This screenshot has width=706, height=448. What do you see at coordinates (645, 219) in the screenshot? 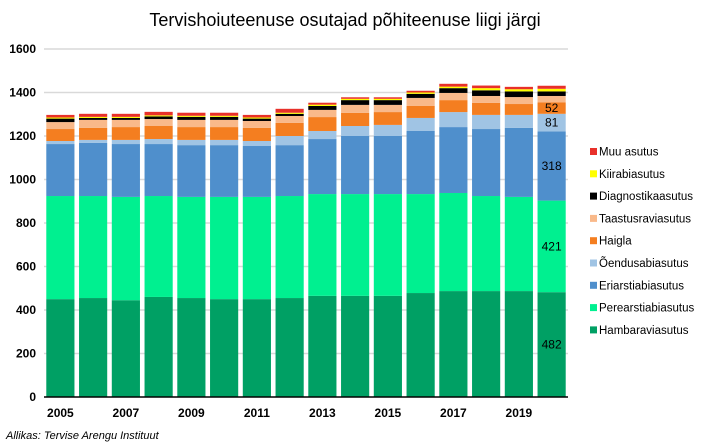
I see `legend-label: Taastusraviasutus` at bounding box center [645, 219].